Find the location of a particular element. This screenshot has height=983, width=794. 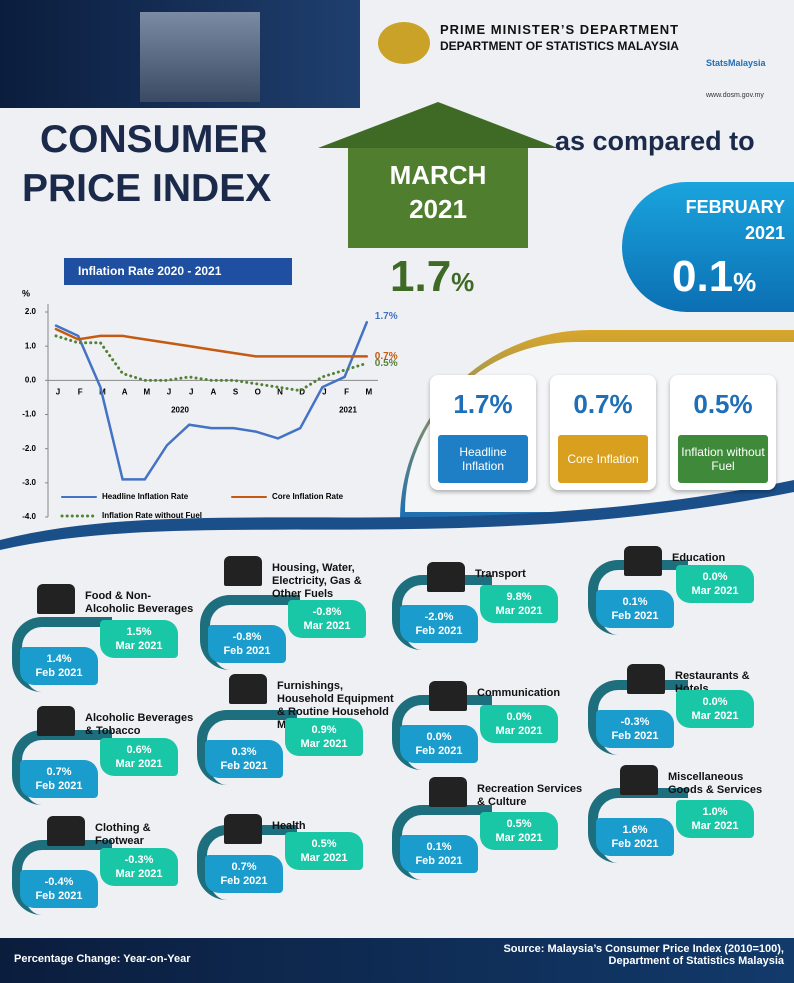

mar-value: -0.8% is located at coordinates (327, 612).